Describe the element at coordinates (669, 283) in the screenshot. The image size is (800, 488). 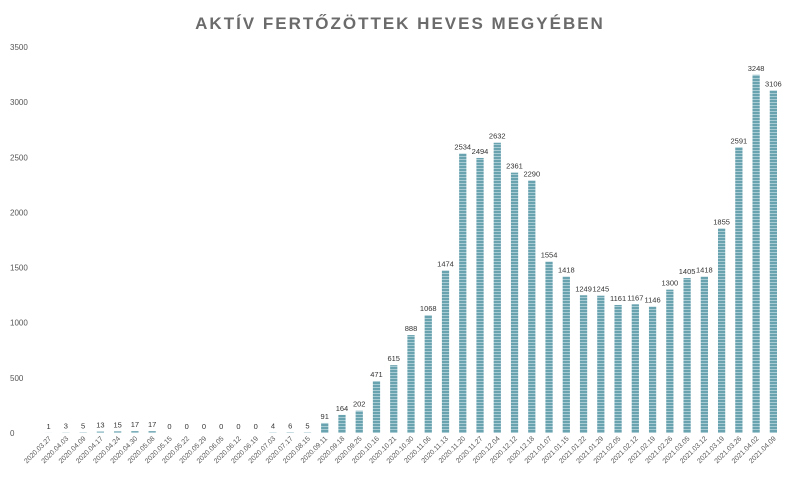
I see `data-label: 1300` at that location.